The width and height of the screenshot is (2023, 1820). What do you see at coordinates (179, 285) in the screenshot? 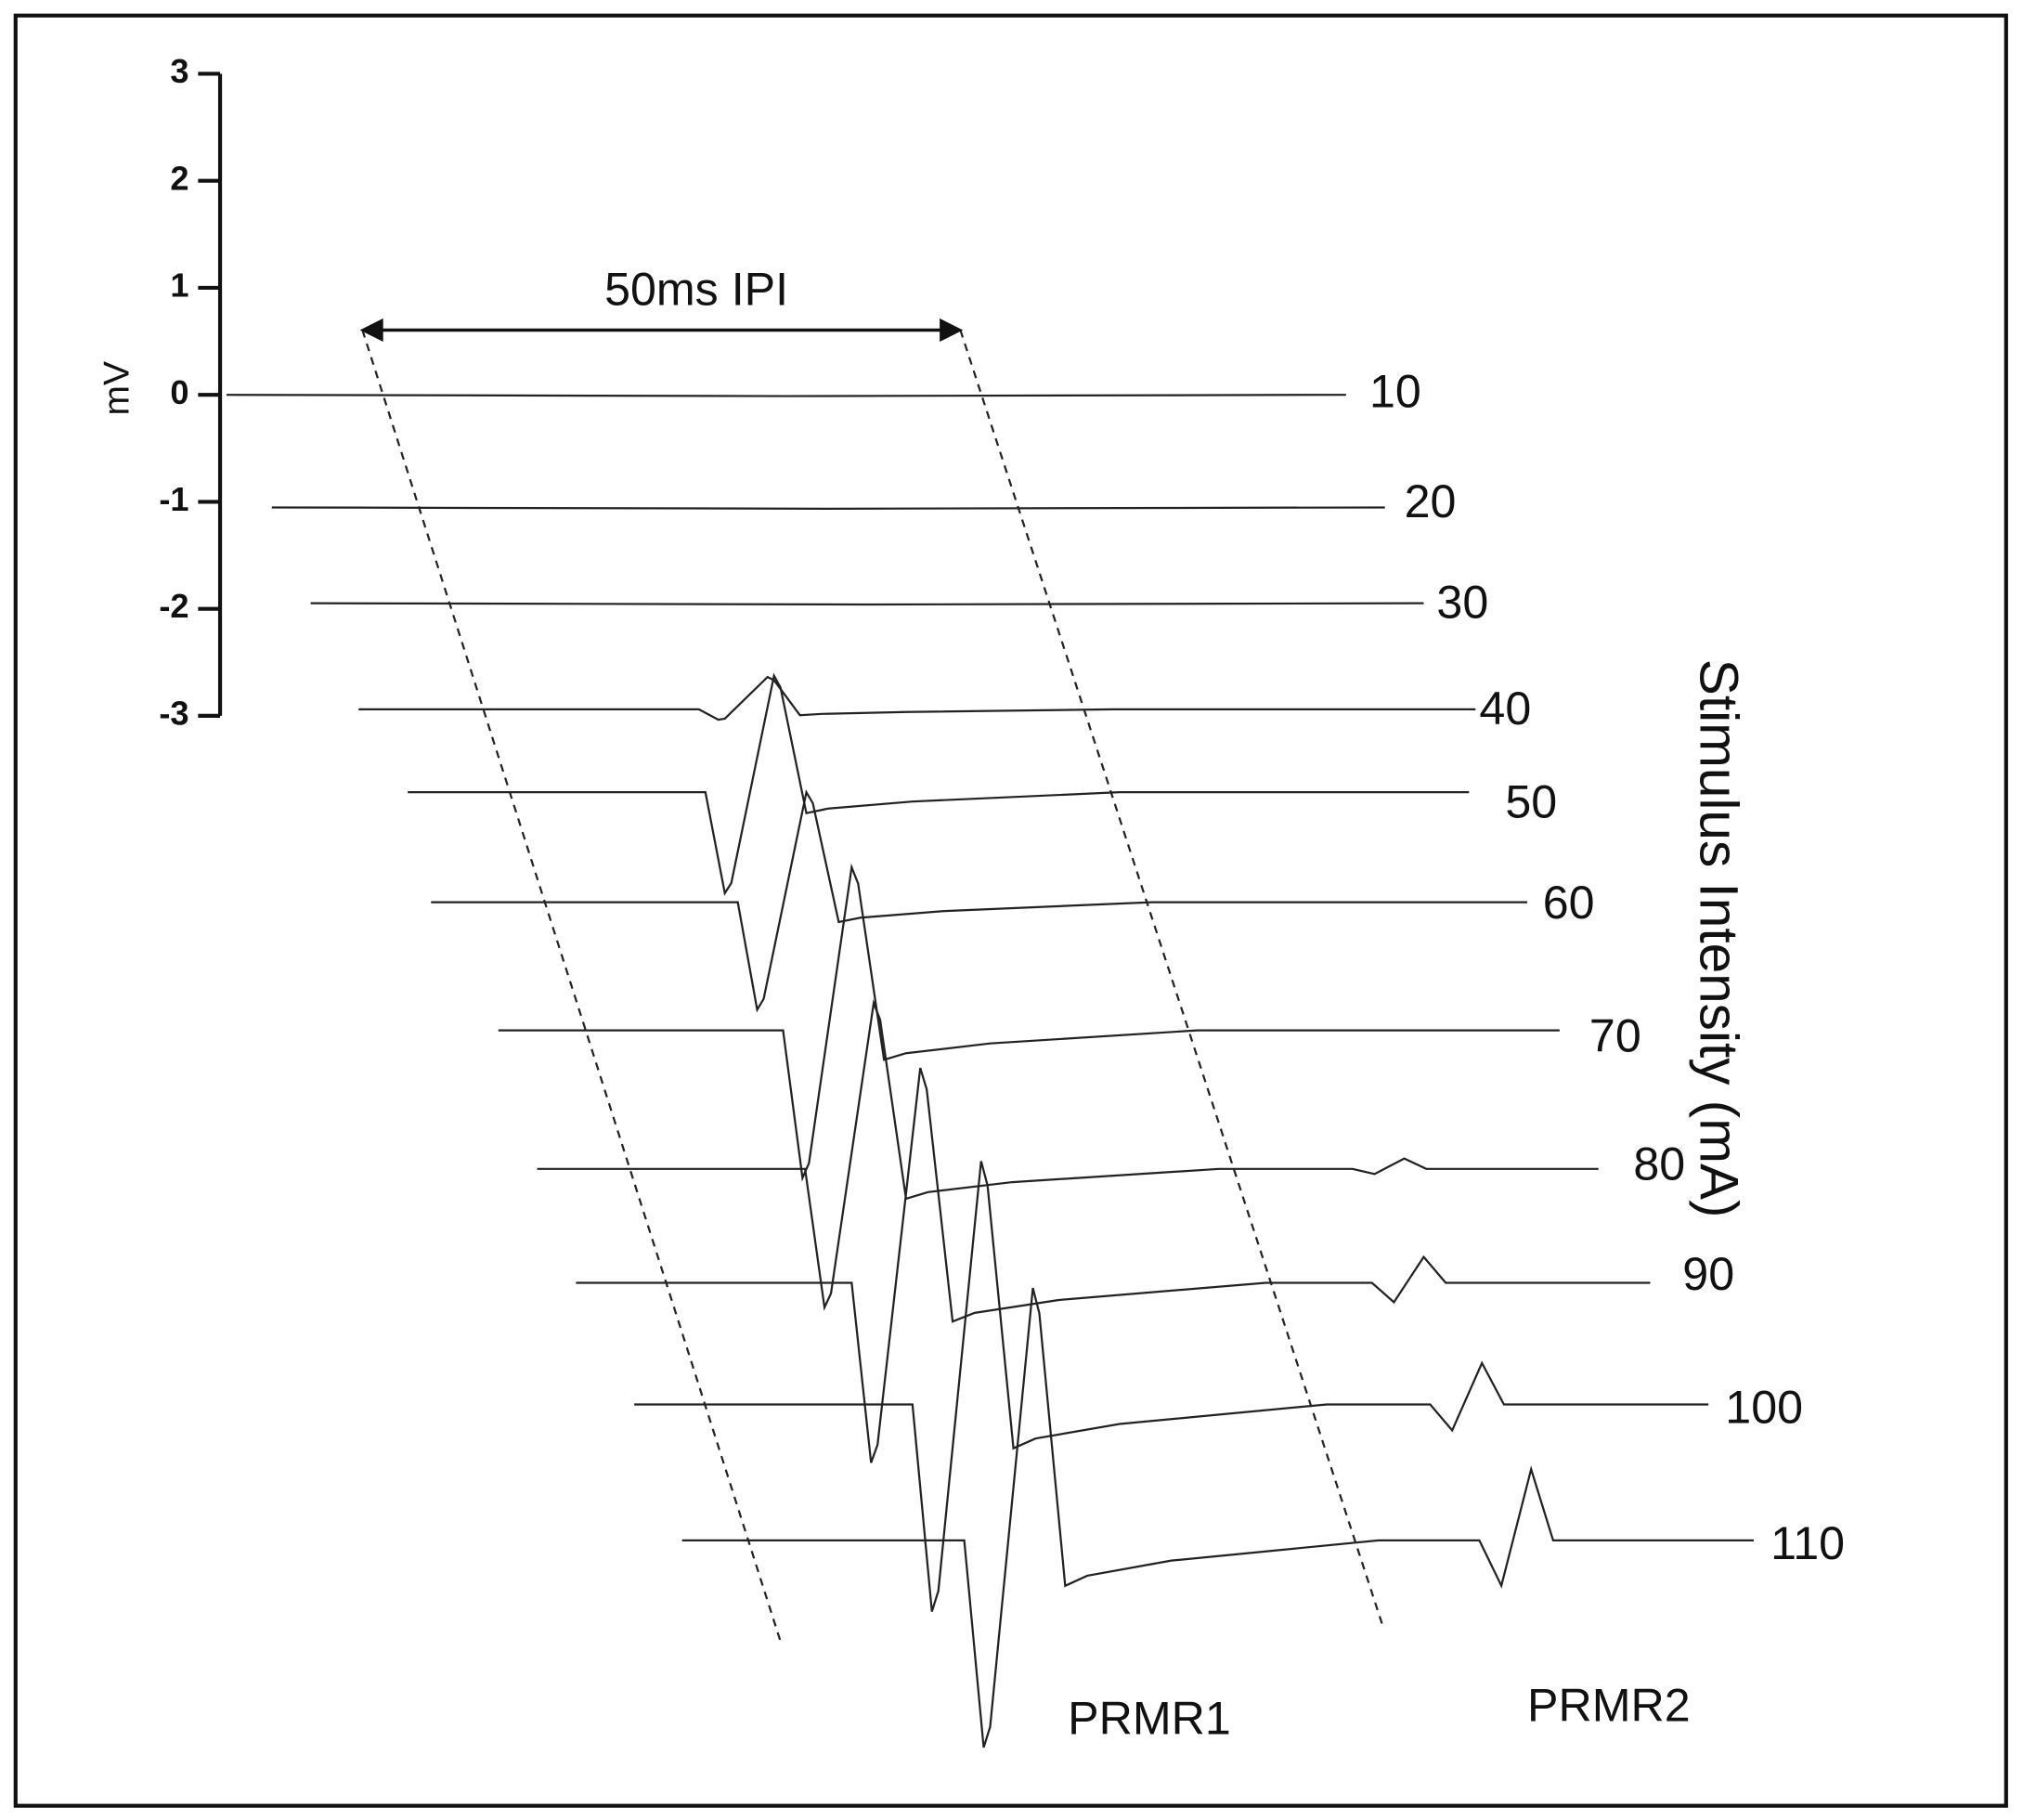
I see `y-tick-label: 1` at bounding box center [179, 285].